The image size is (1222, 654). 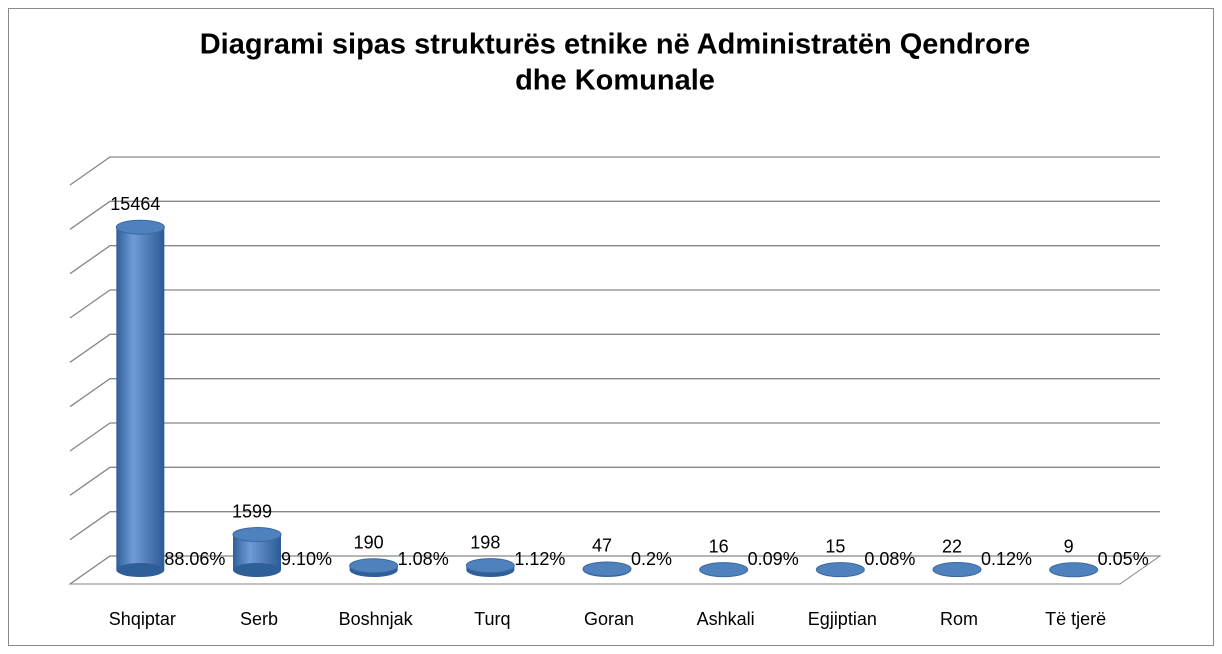 I want to click on x-tick-label: Egjiptian, so click(x=842, y=619).